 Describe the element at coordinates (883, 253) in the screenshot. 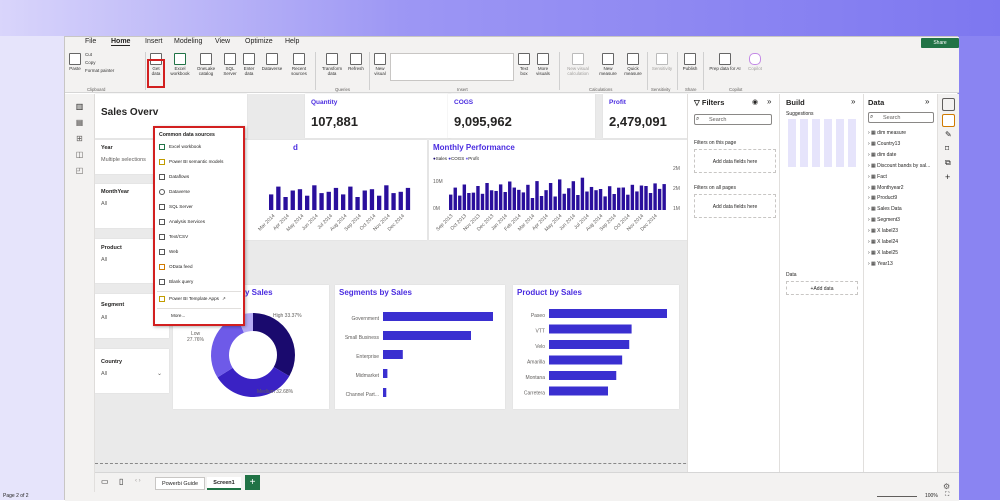

I see `data-field-item: › ▦ X label25` at that location.